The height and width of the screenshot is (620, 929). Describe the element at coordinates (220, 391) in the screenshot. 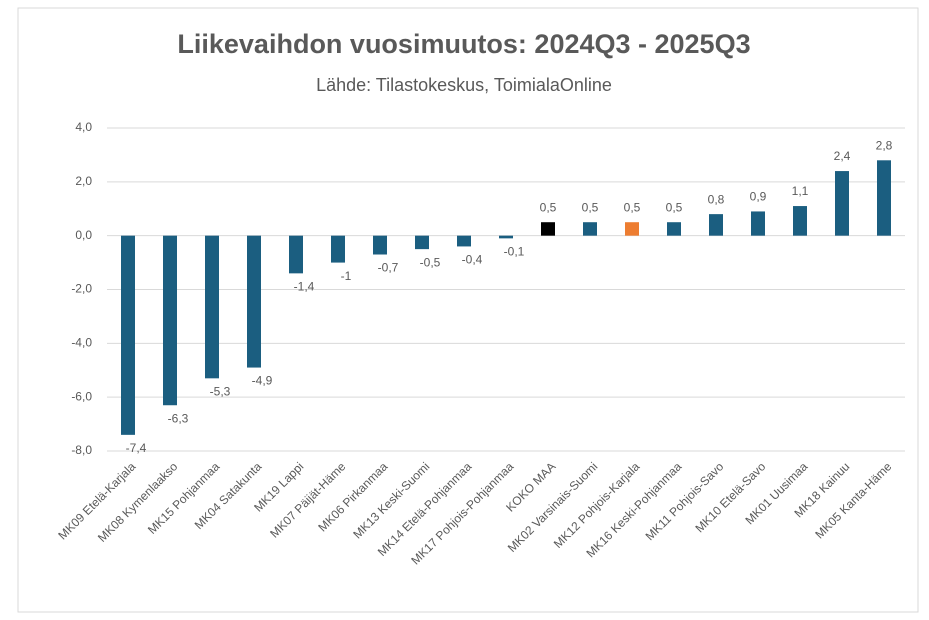

I see `data-label: -5,3` at that location.